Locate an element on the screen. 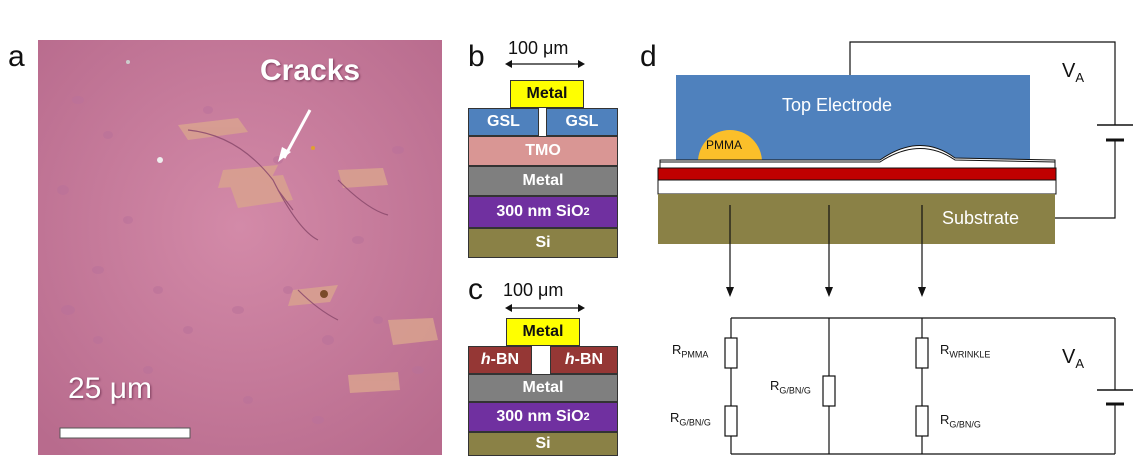  pmma-dome is located at coordinates (730, 146).